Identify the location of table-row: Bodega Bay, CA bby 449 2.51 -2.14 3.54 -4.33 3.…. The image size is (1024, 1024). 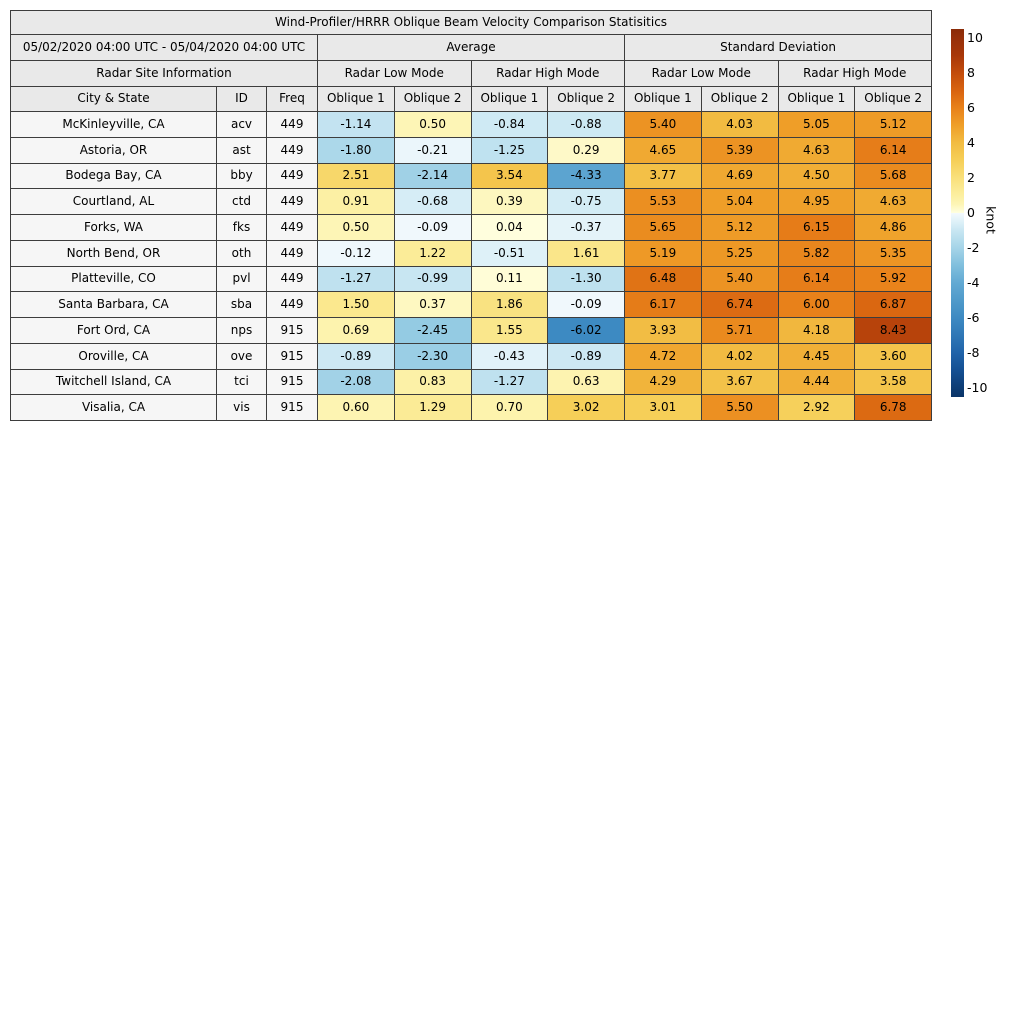
(471, 176).